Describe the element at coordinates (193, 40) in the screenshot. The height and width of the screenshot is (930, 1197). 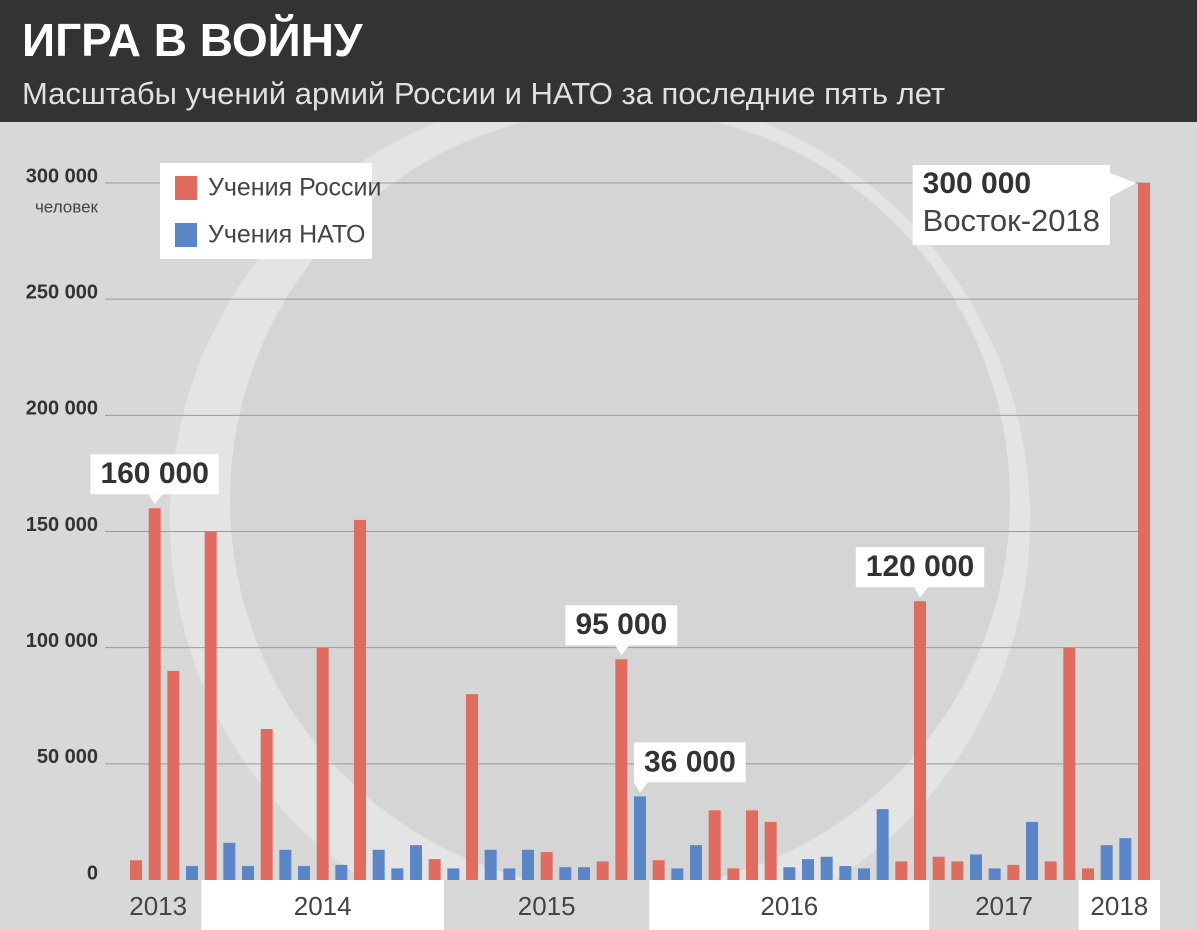
I see `page-title: ИГРА В ВОЙНУ` at that location.